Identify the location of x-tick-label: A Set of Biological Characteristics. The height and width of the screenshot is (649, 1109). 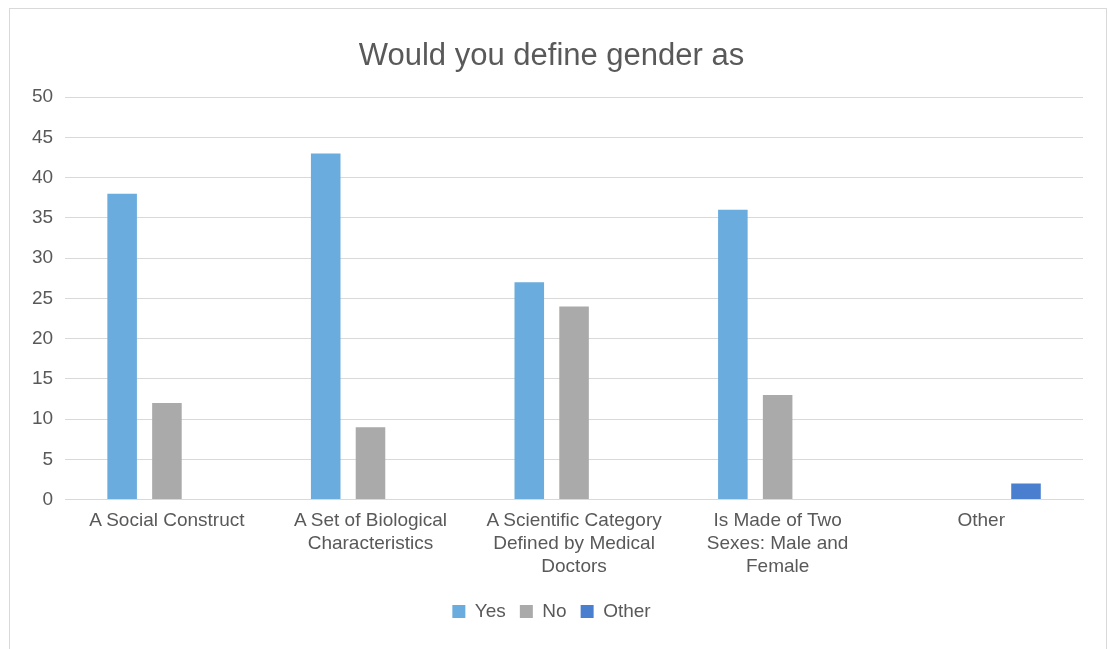
(370, 531).